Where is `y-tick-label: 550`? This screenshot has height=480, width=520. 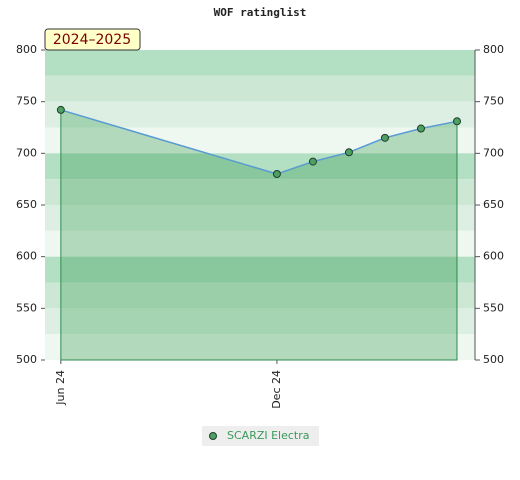
y-tick-label: 550 is located at coordinates (26, 307).